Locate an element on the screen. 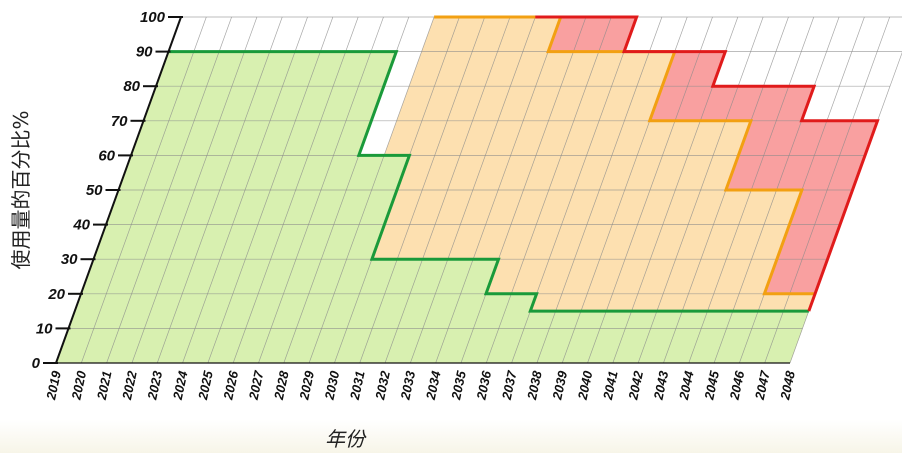  x-tick-label: 2032 is located at coordinates (382, 385).